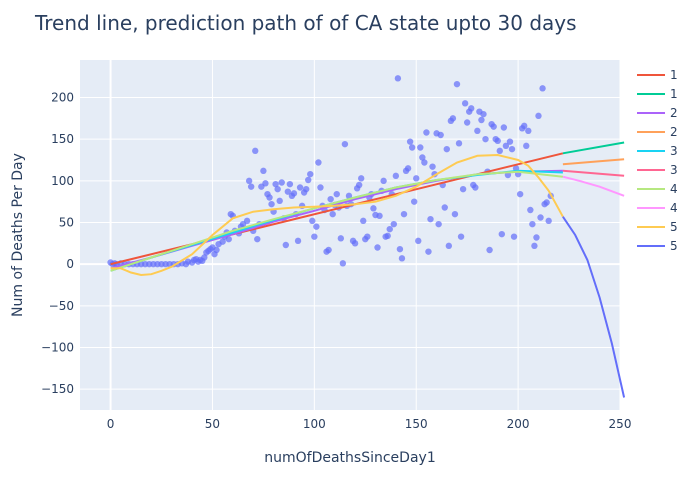 The height and width of the screenshot is (500, 700). Describe the element at coordinates (349, 458) in the screenshot. I see `x-axis-title: numOfDeathsSinceDay1` at that location.